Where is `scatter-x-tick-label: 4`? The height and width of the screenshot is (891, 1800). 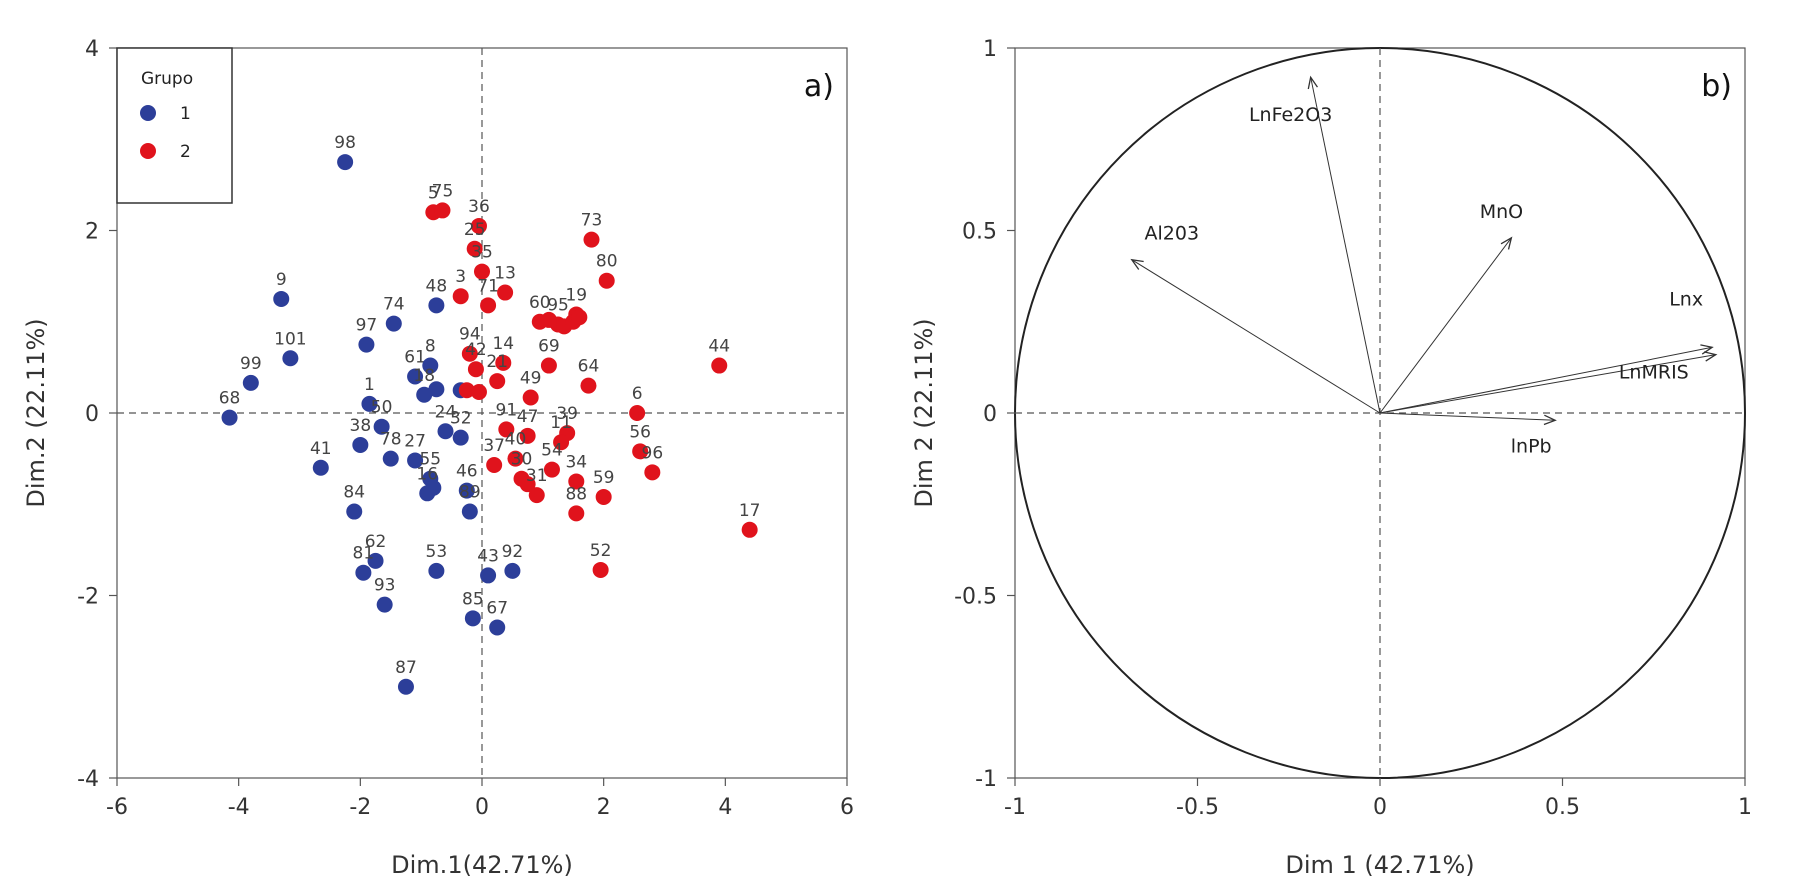 scatter-x-tick-label: 4 is located at coordinates (725, 807).